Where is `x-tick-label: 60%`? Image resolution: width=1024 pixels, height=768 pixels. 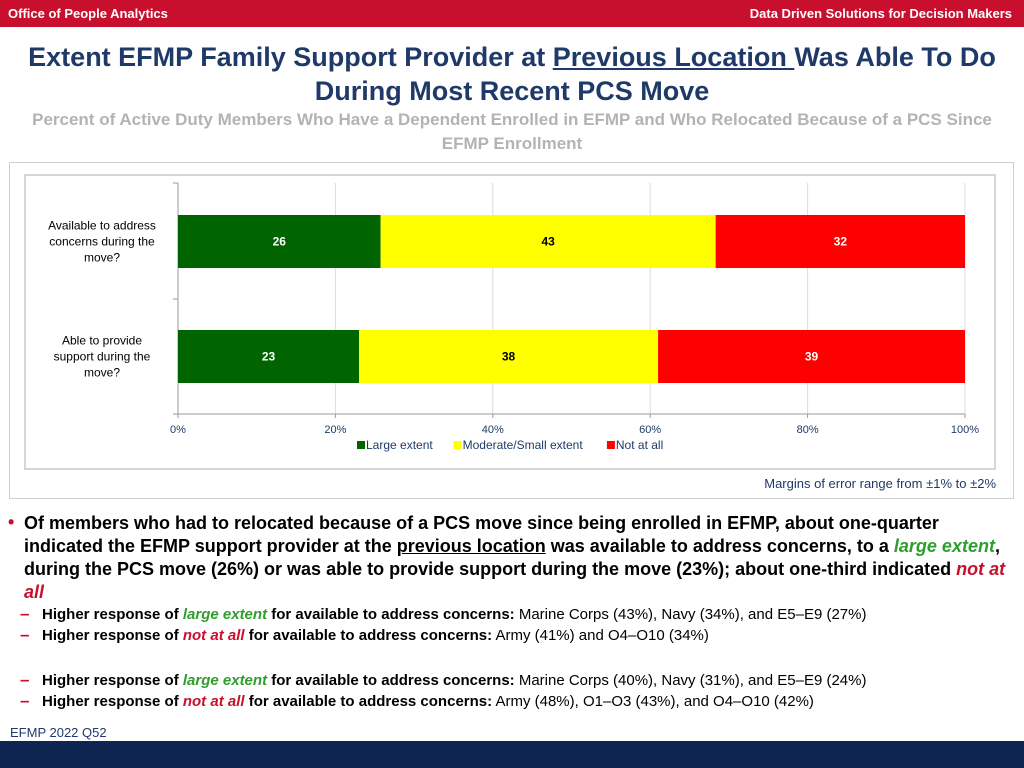
x-tick-label: 60% is located at coordinates (650, 430).